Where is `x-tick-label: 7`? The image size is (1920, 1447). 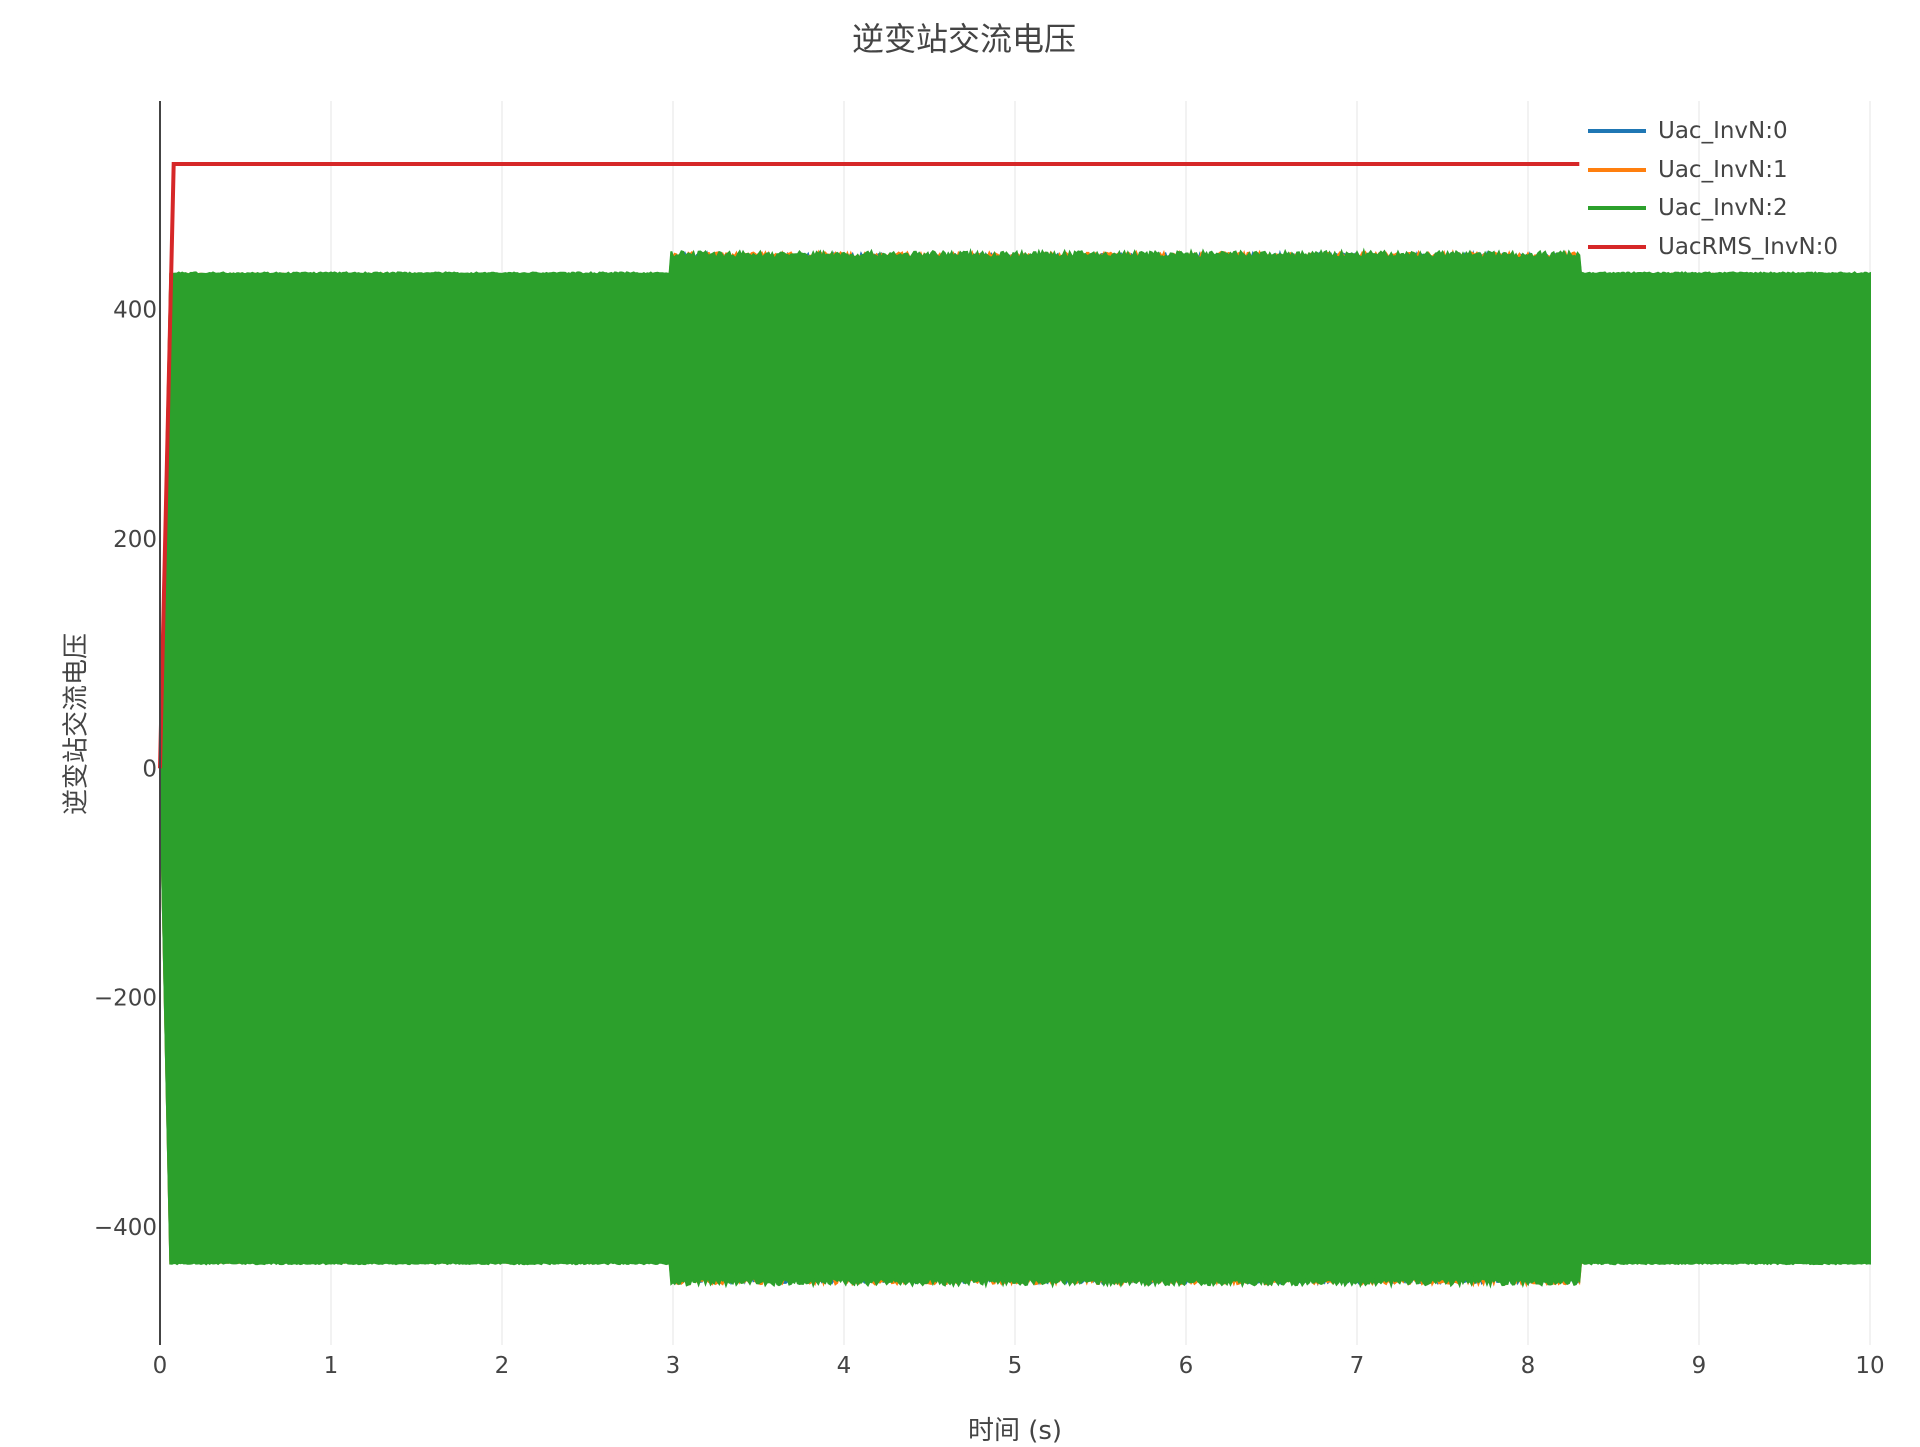
x-tick-label: 7 is located at coordinates (1357, 1366).